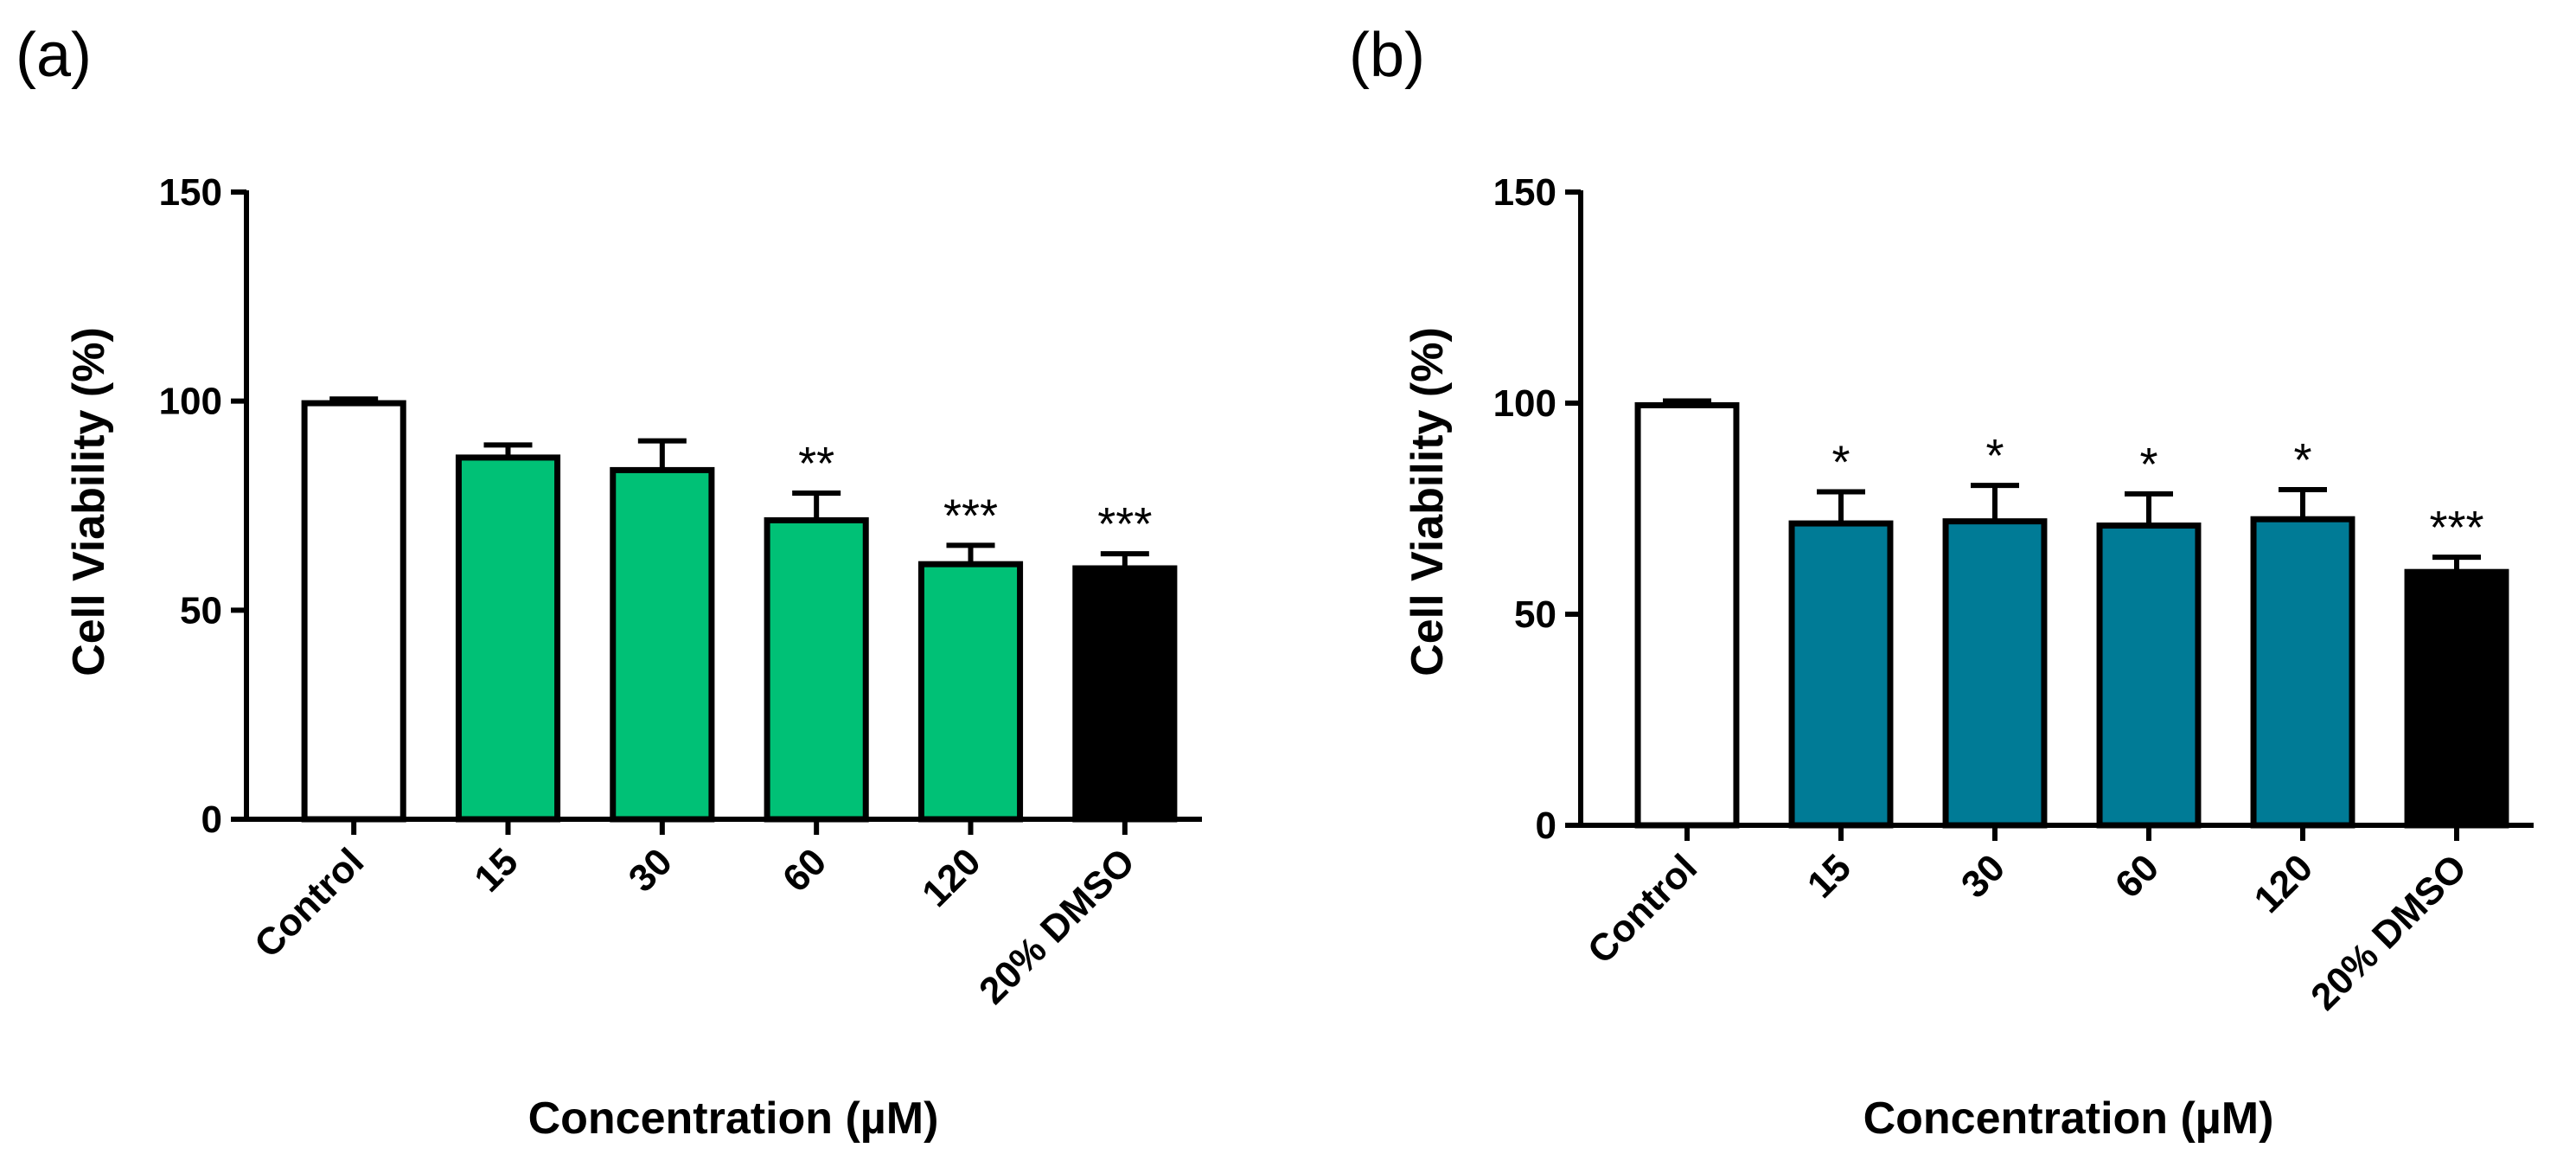 Image resolution: width=2576 pixels, height=1167 pixels. I want to click on panel-a-y-tick-label: 150, so click(191, 193).